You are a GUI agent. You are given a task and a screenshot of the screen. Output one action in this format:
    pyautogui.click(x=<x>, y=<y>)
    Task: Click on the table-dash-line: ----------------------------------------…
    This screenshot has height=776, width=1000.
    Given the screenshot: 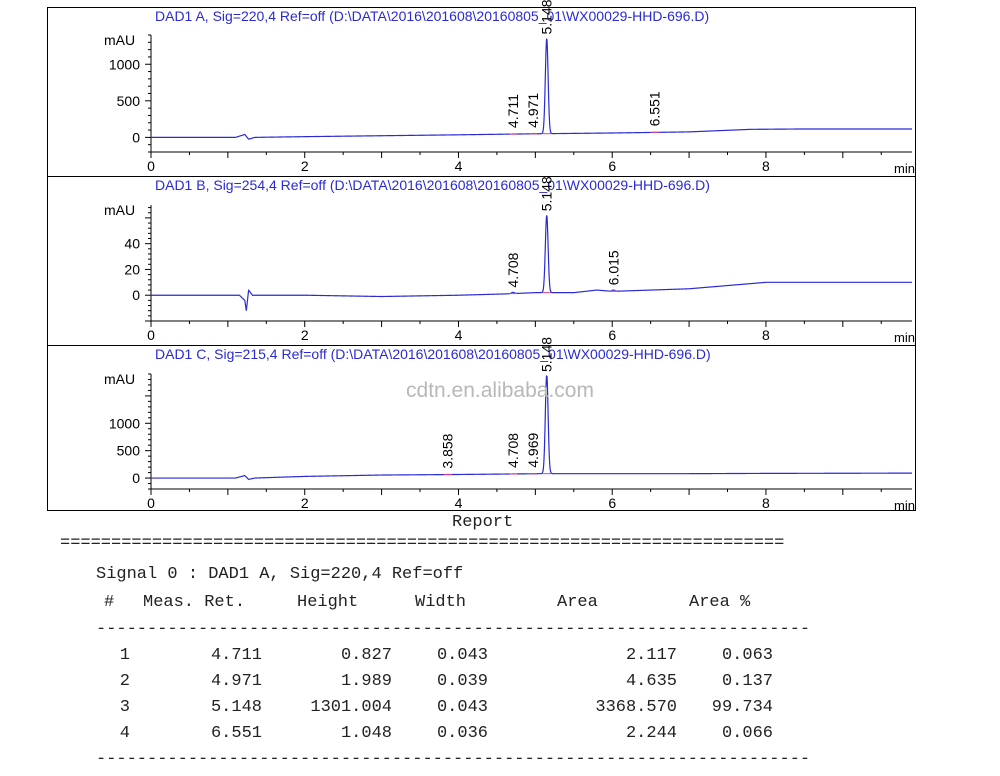 What is the action you would take?
    pyautogui.click(x=453, y=629)
    